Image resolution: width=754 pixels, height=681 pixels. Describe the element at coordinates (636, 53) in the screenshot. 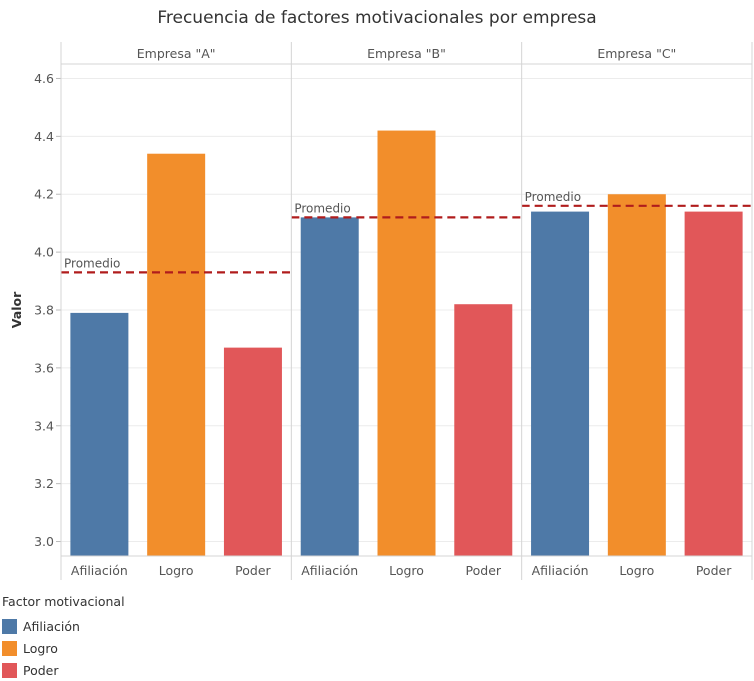

I see `panel-header-2: Empresa "C"` at that location.